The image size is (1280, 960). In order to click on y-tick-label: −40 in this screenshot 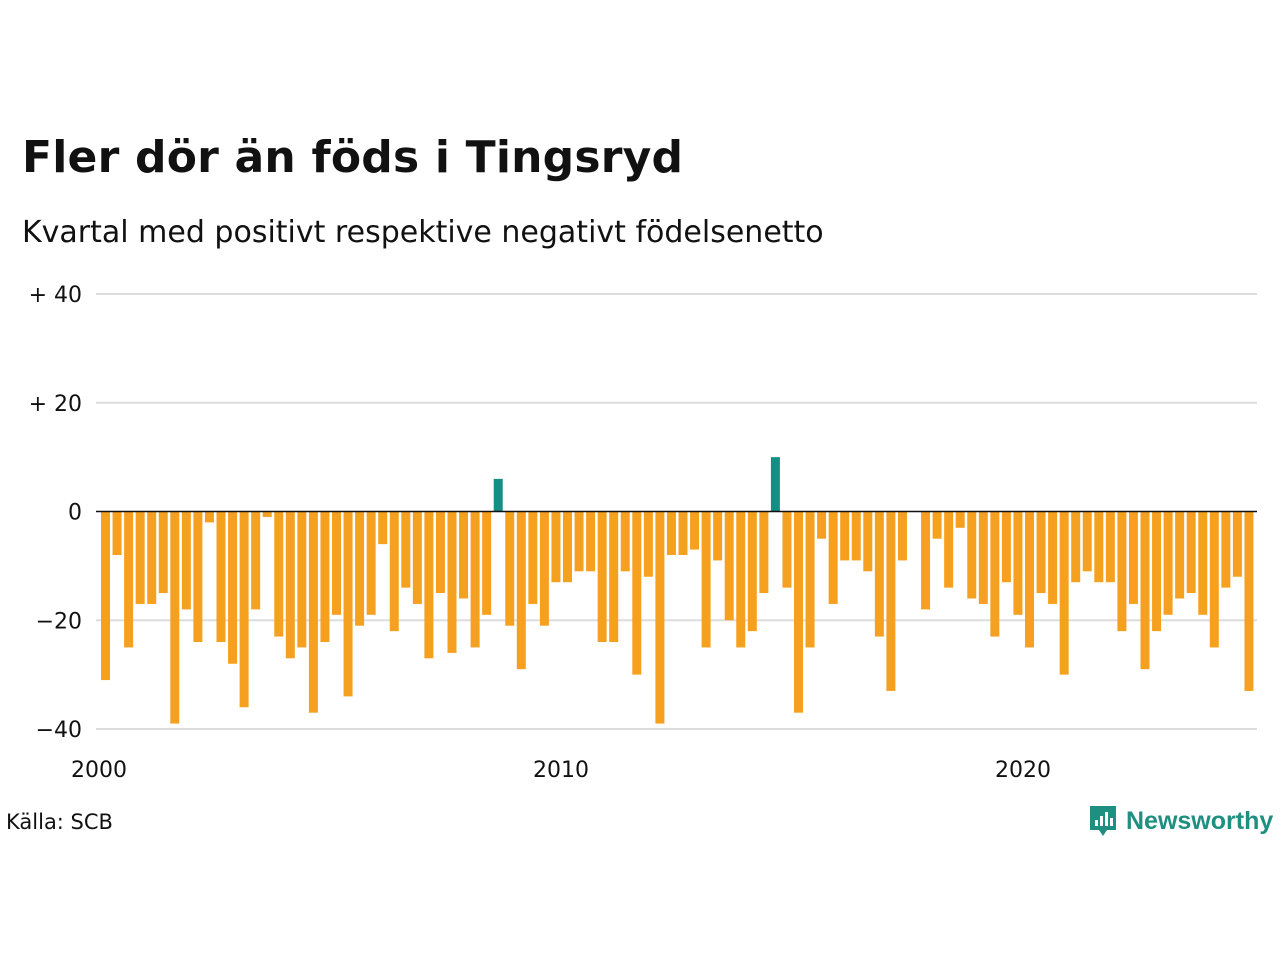, I will do `click(59, 730)`.